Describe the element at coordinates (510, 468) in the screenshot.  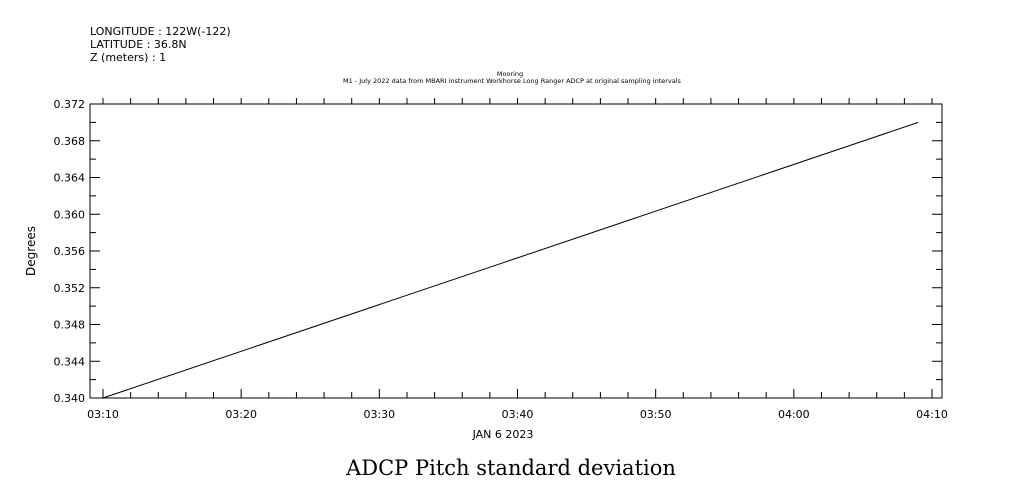
I see `chart-caption: ADCP Pitch standard deviation` at that location.